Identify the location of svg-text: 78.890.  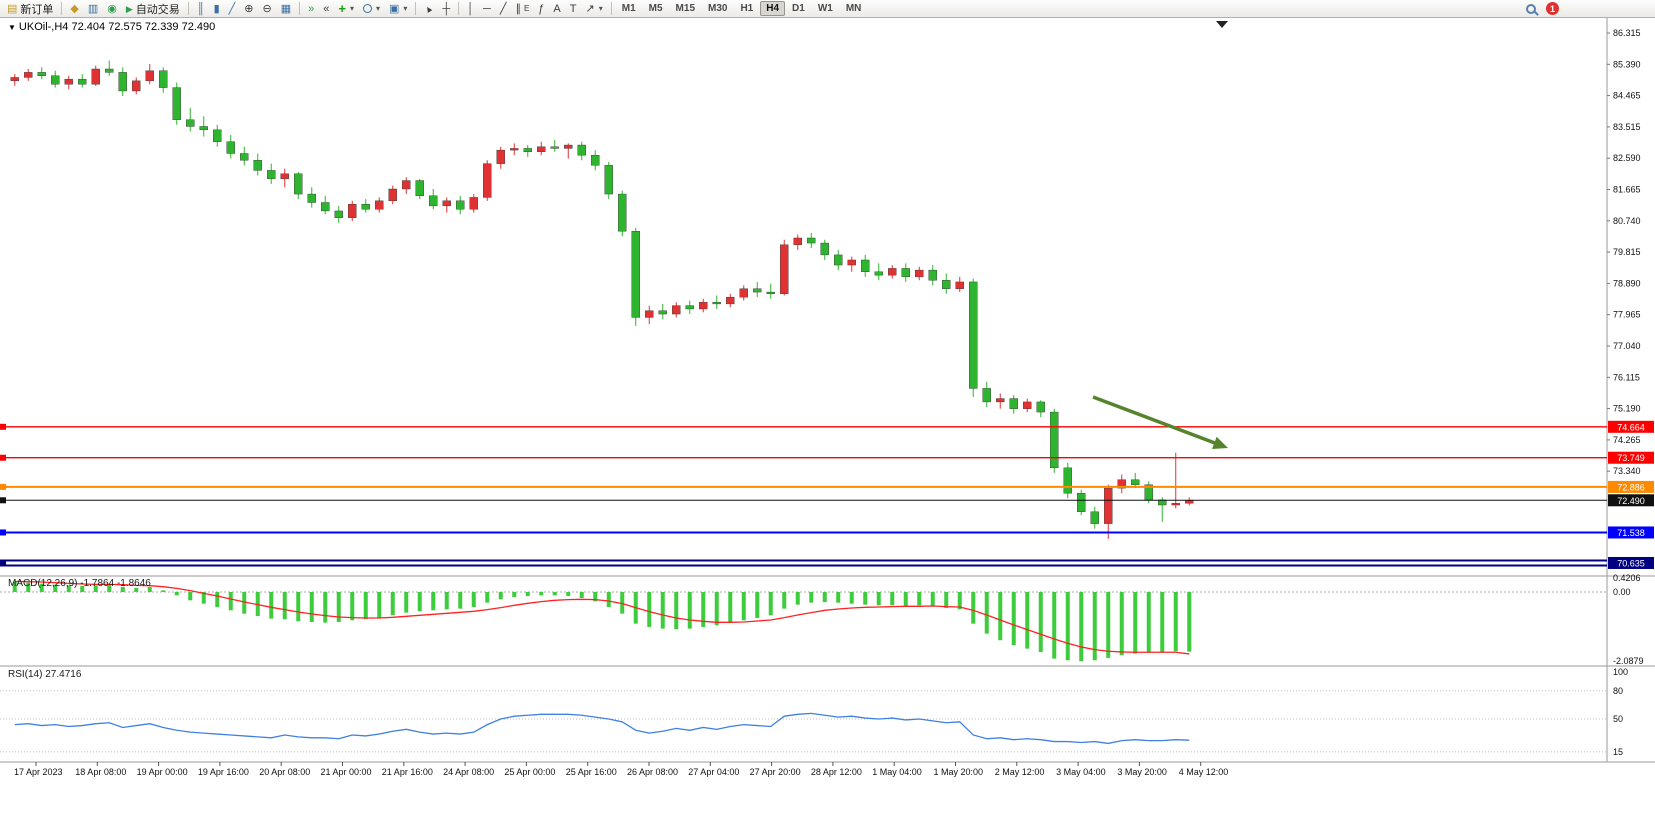
(1627, 283).